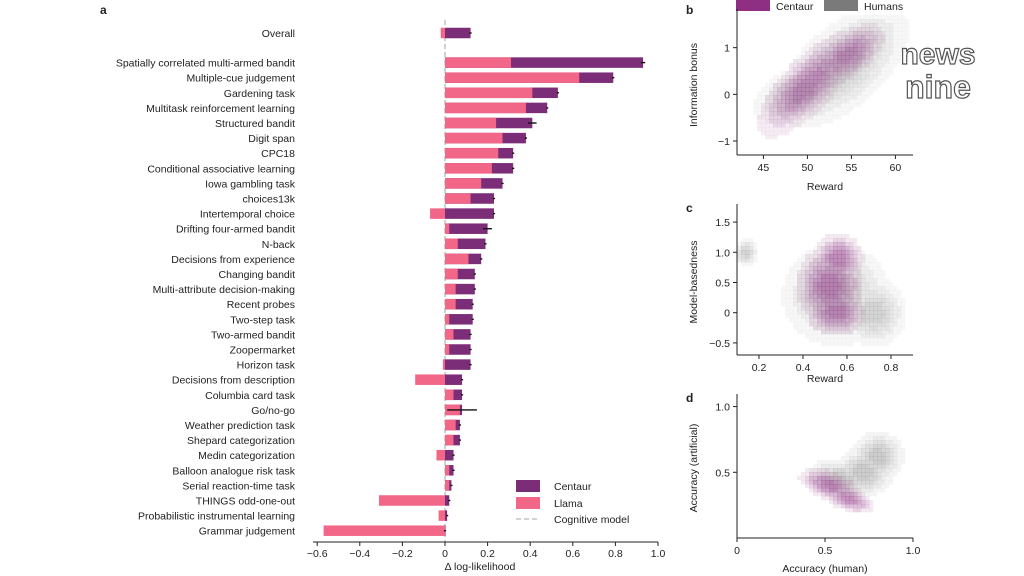 This screenshot has height=576, width=1024. Describe the element at coordinates (233, 260) in the screenshot. I see `category-label: Decisions from experience` at that location.